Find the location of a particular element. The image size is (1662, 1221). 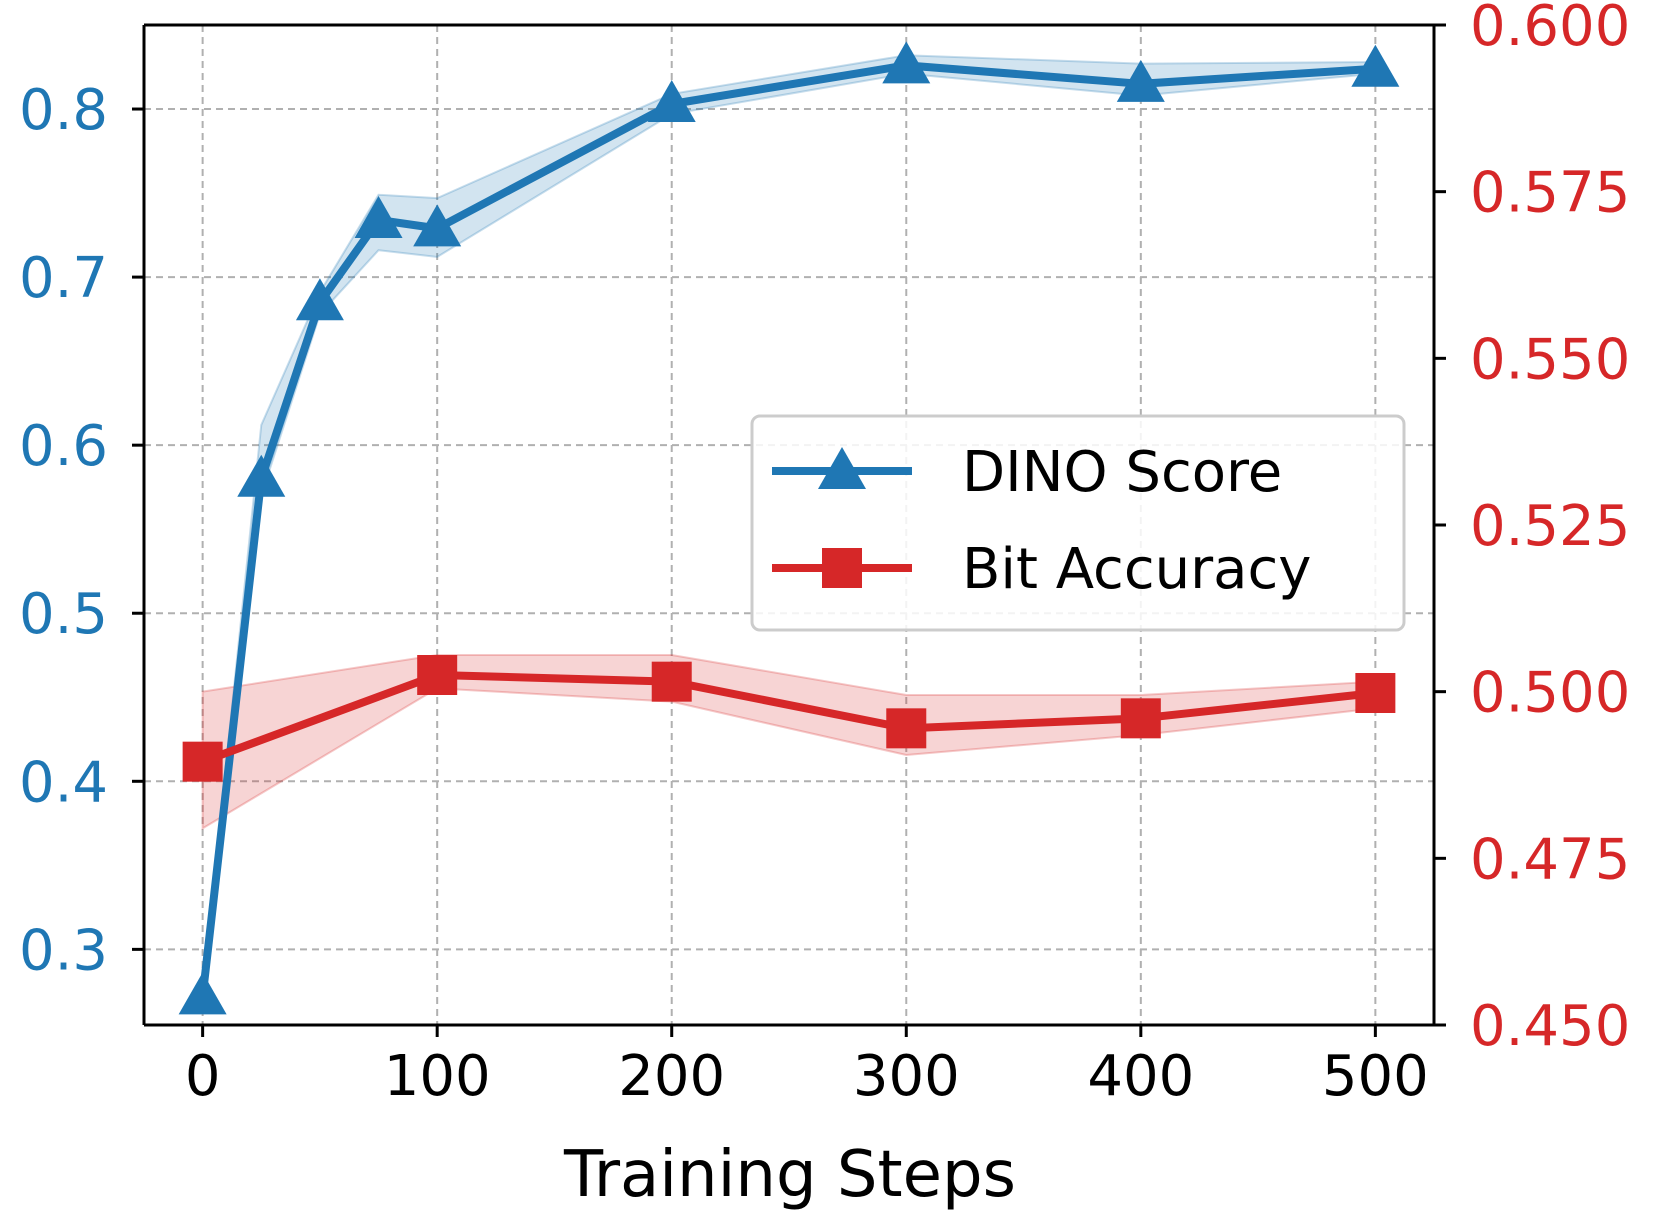

left-tick-label: 0.5 is located at coordinates (63, 614).